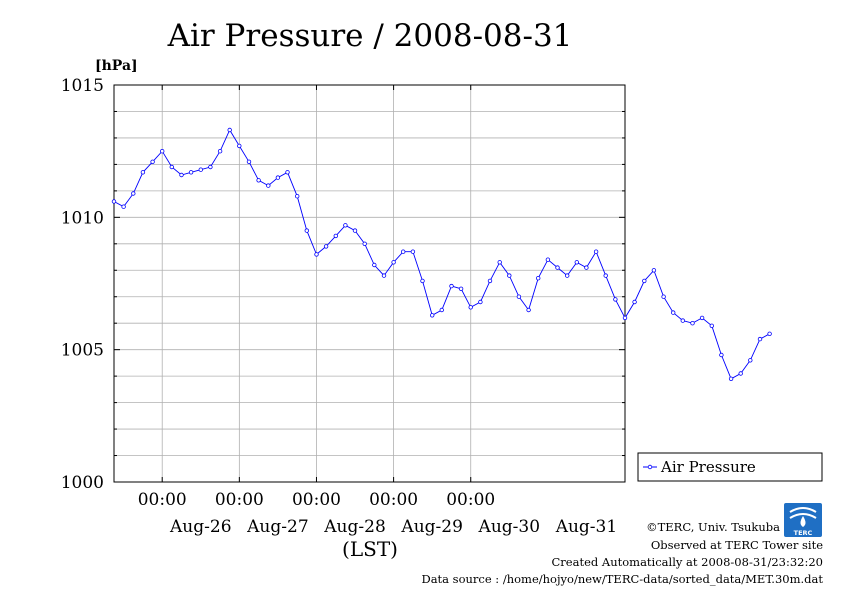  What do you see at coordinates (82, 483) in the screenshot?
I see `y-tick-label-0: 1000` at bounding box center [82, 483].